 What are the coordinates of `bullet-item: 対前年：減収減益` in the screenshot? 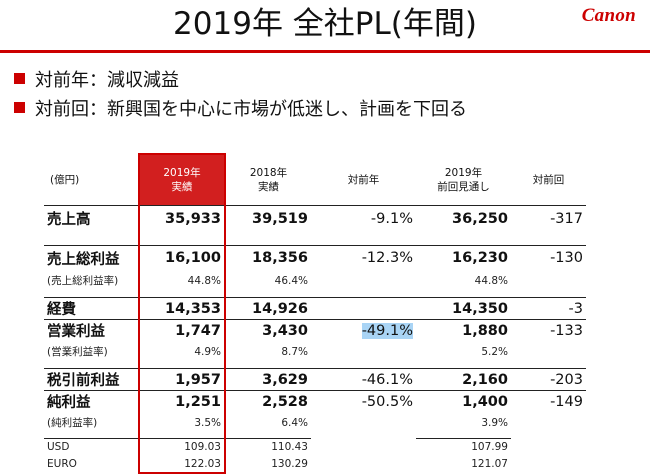 It's located at (240, 78).